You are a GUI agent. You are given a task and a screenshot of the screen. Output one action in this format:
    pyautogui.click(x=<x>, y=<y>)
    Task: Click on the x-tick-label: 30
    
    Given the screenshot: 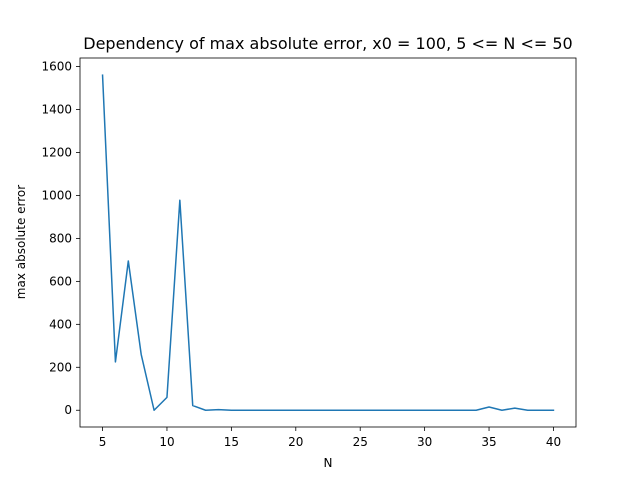 What is the action you would take?
    pyautogui.click(x=424, y=442)
    